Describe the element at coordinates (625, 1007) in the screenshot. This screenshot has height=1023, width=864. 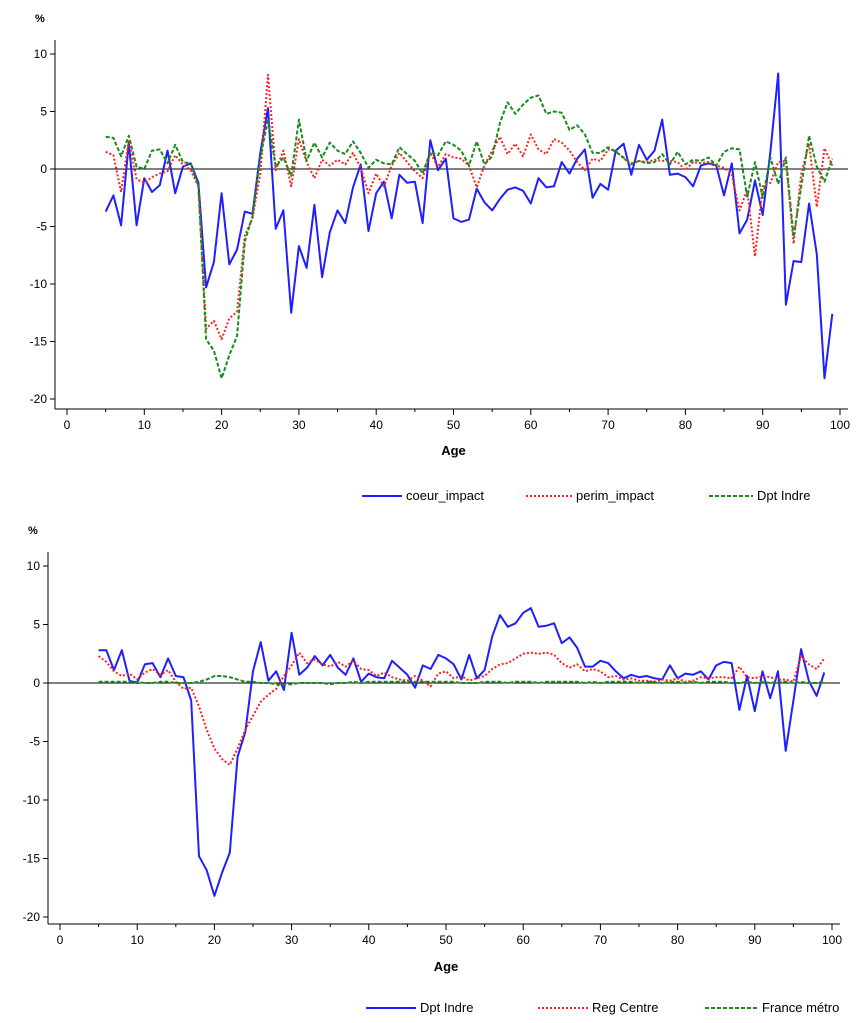
I see `legend-label: Reg Centre` at that location.